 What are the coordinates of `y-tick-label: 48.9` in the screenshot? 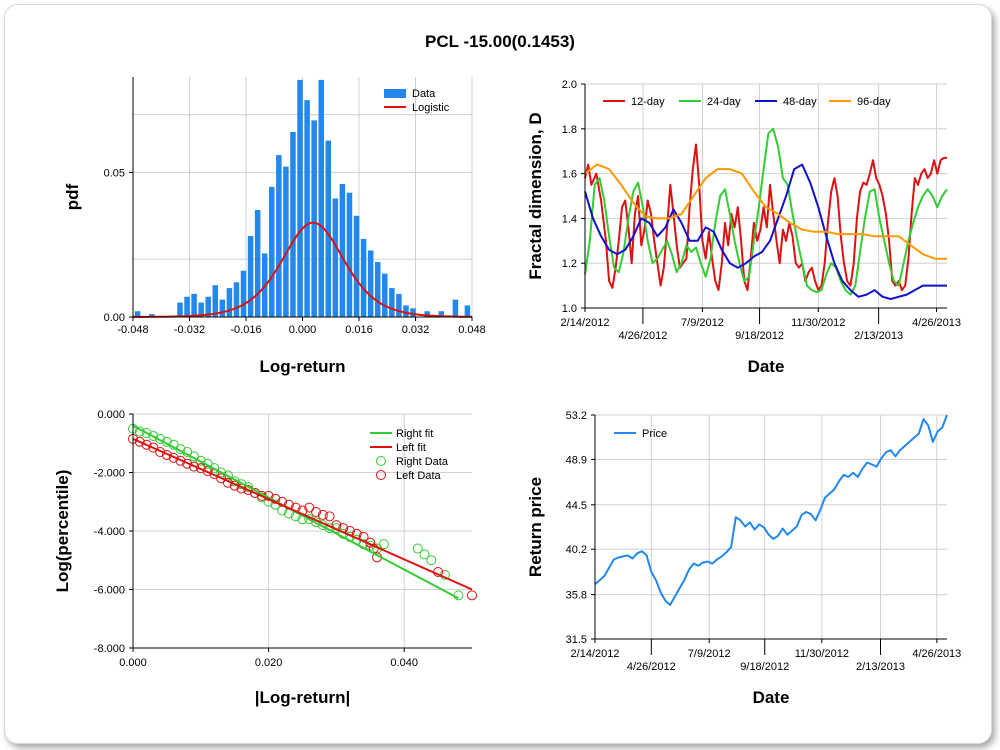 It's located at (576, 460).